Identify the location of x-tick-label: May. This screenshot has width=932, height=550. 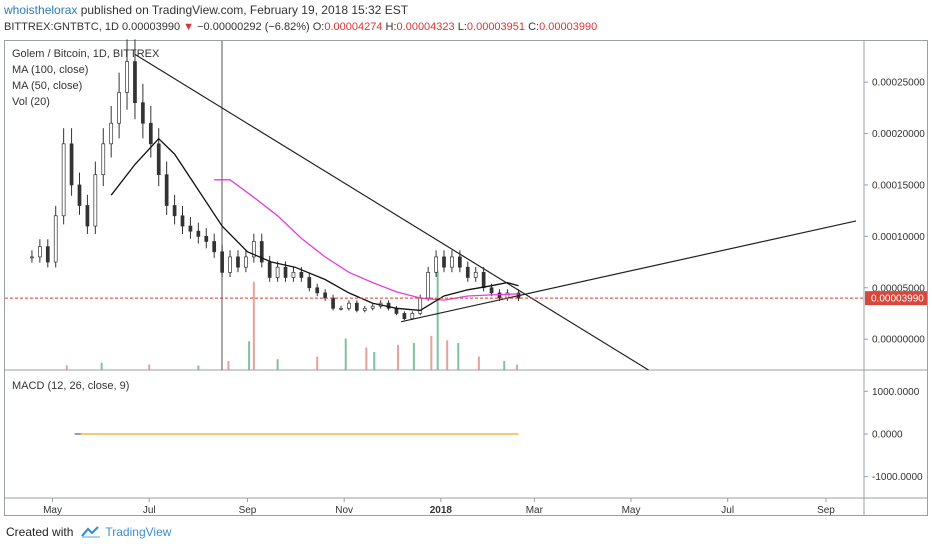
(52, 510).